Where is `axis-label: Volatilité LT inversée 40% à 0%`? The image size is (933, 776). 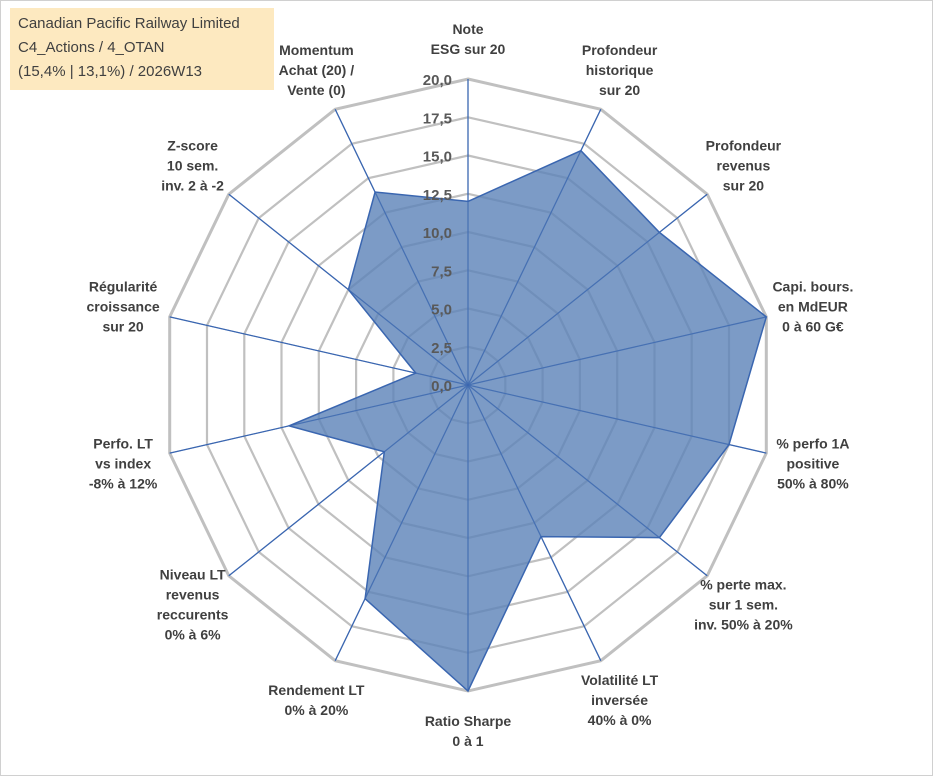
axis-label: Volatilité LT inversée 40% à 0% is located at coordinates (620, 700).